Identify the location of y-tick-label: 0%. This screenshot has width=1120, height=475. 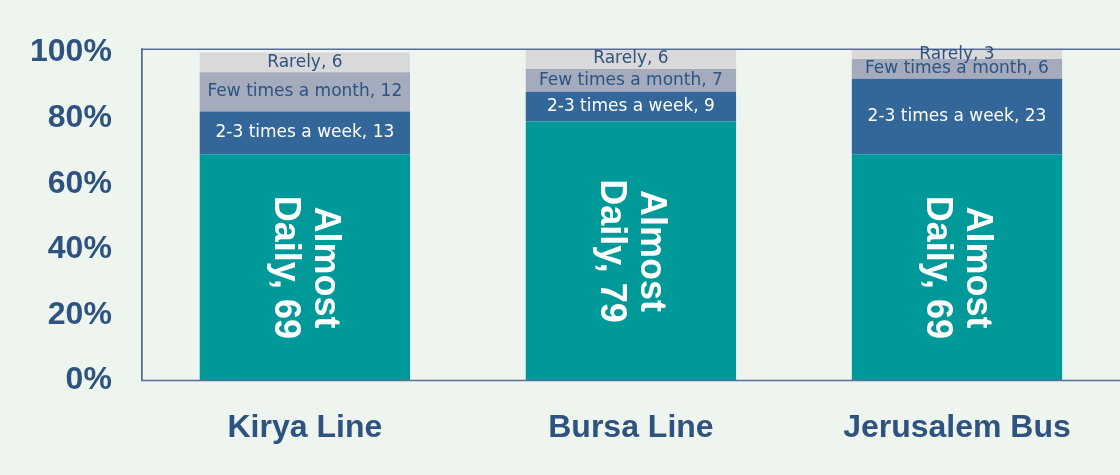
(88, 378).